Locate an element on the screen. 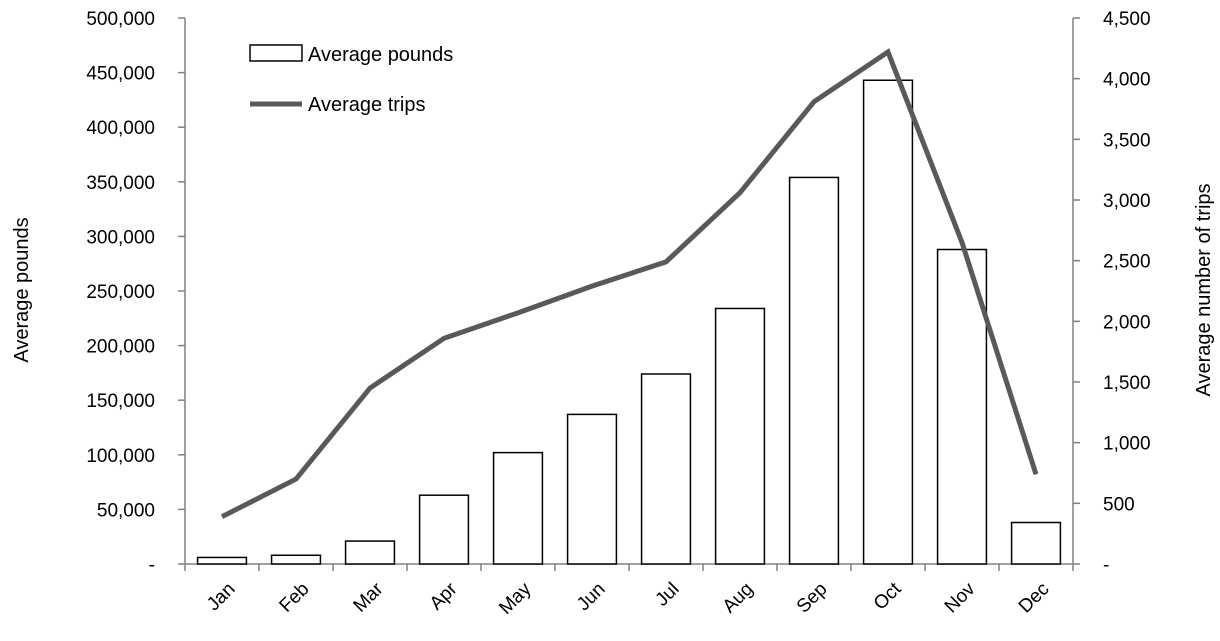 The image size is (1220, 641). y-tick-label: 500,000 is located at coordinates (120, 19).